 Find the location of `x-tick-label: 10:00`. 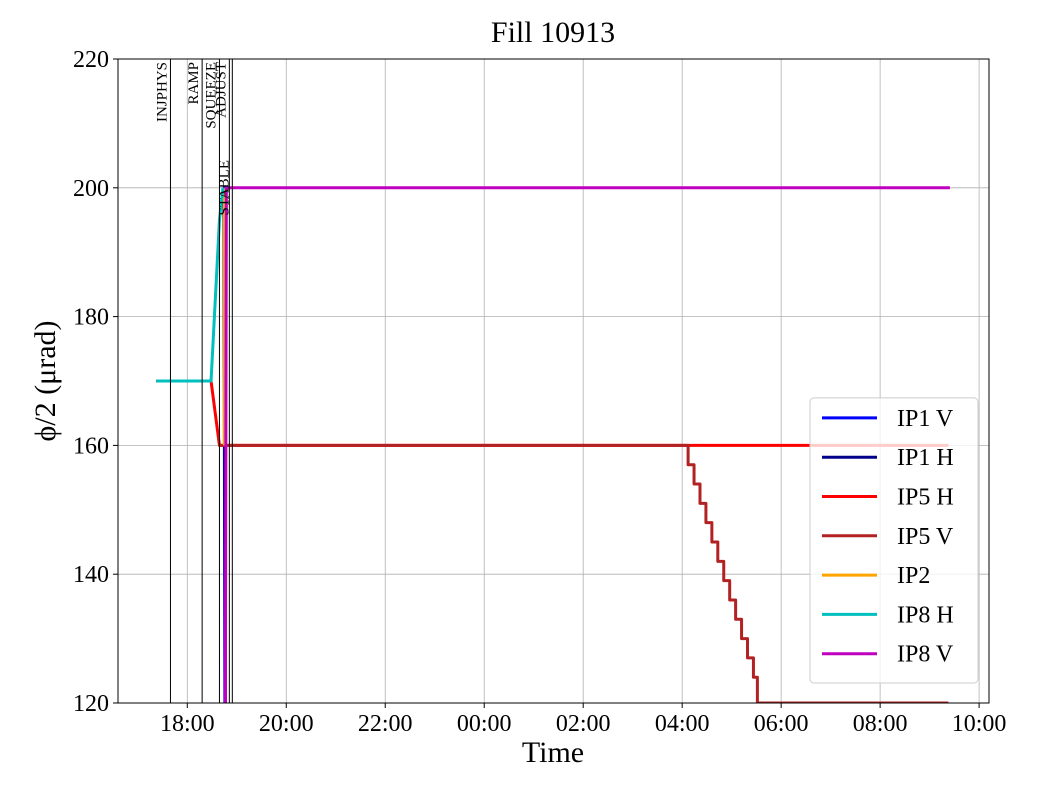

x-tick-label: 10:00 is located at coordinates (979, 724).